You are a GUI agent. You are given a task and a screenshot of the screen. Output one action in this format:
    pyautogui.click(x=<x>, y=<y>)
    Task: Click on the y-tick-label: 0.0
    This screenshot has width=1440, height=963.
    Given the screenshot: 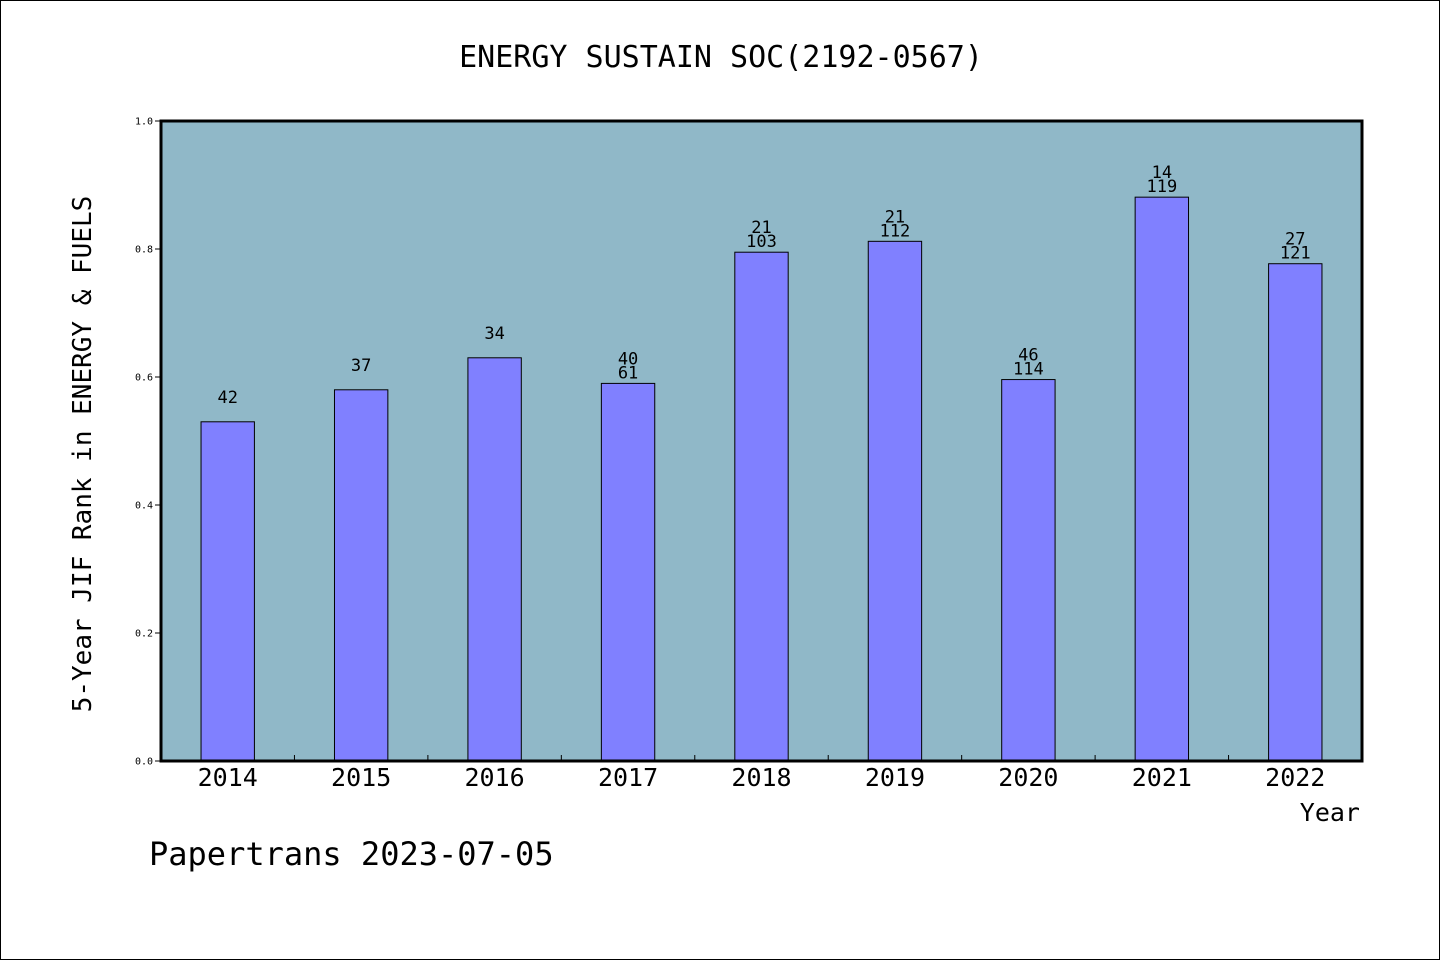 What is the action you would take?
    pyautogui.click(x=144, y=762)
    